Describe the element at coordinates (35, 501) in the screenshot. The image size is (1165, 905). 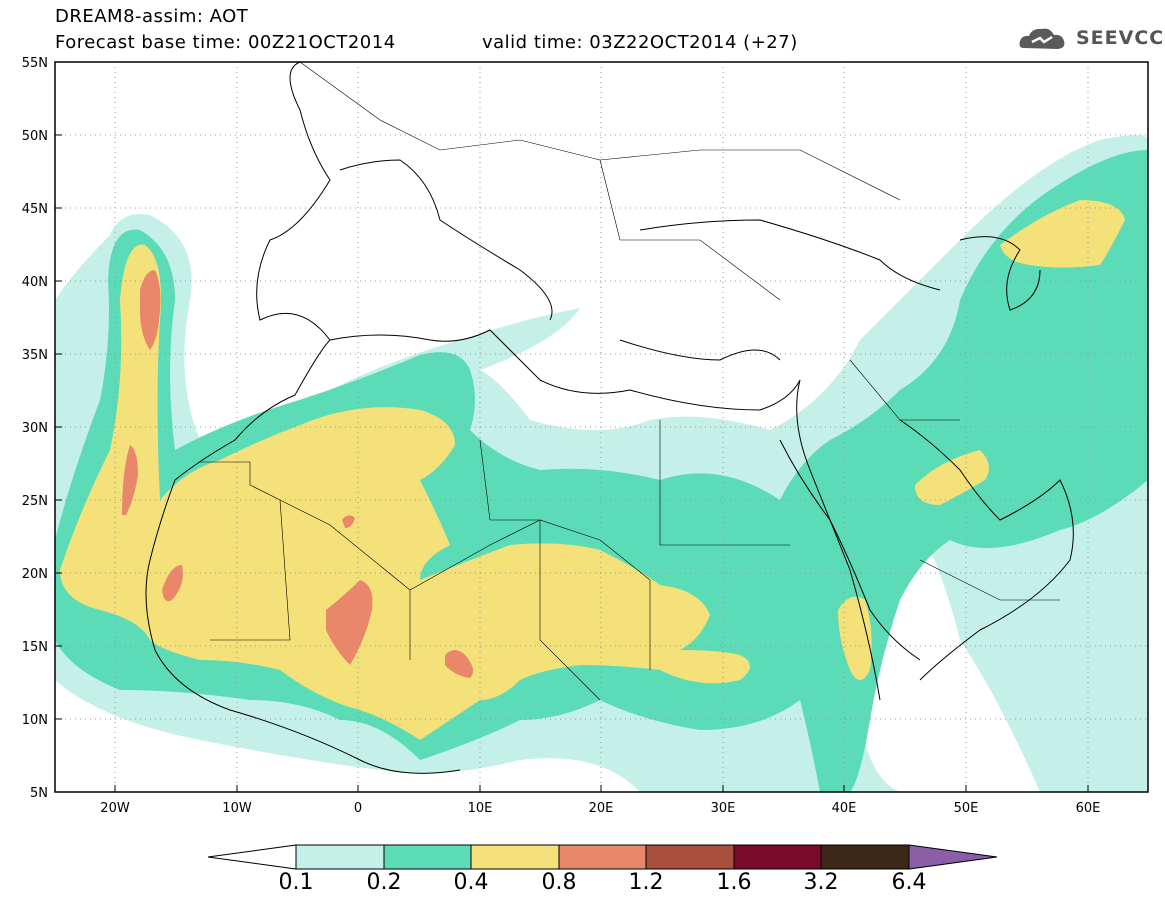
I see `lat-label: 25N` at that location.